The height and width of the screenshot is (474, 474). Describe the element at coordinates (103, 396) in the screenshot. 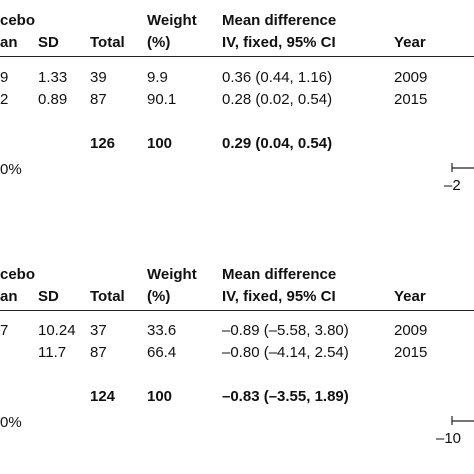

I see `total-count: 124` at that location.